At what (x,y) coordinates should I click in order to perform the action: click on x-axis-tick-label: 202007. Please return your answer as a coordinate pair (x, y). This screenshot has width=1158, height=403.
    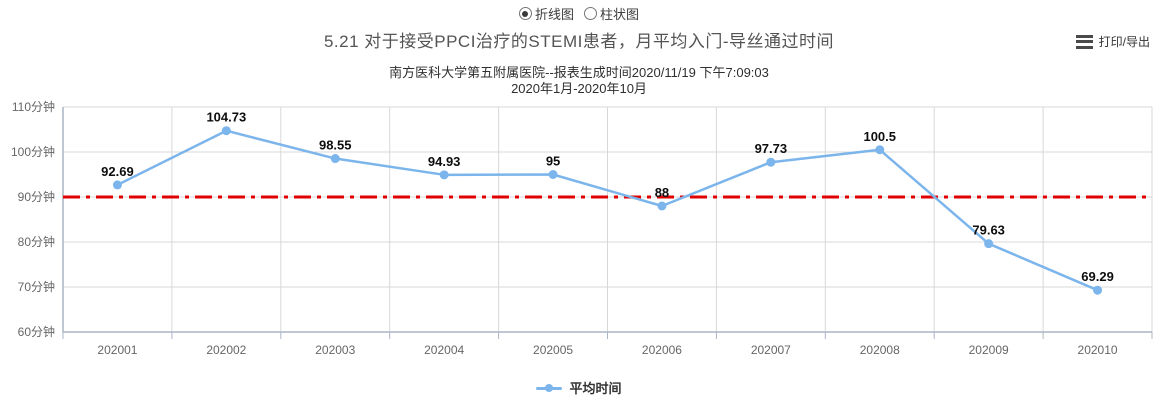
    Looking at the image, I should click on (771, 350).